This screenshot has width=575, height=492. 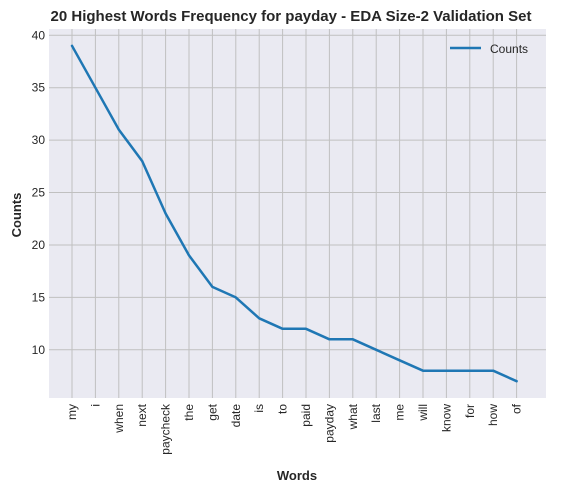 I want to click on x-tick-label-last: last, so click(x=376, y=412).